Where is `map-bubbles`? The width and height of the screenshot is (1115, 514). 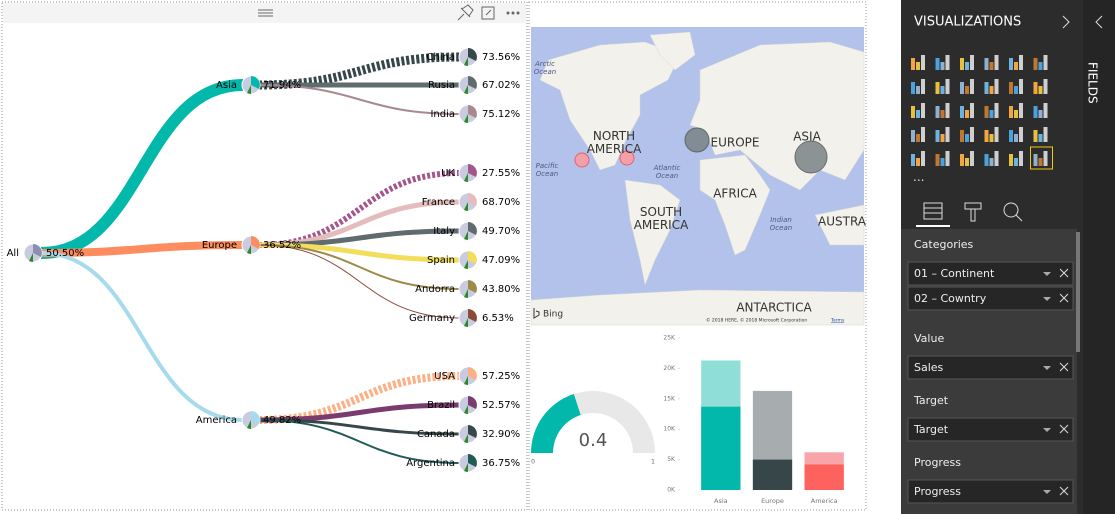
map-bubbles is located at coordinates (701, 150).